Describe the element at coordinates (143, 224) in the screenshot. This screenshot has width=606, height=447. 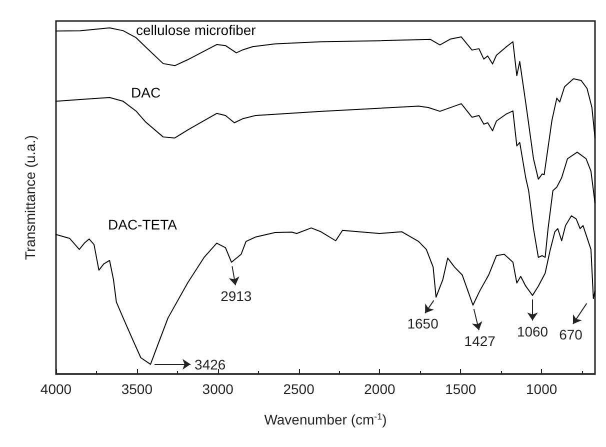
I see `series-label: DAC-TETA` at that location.